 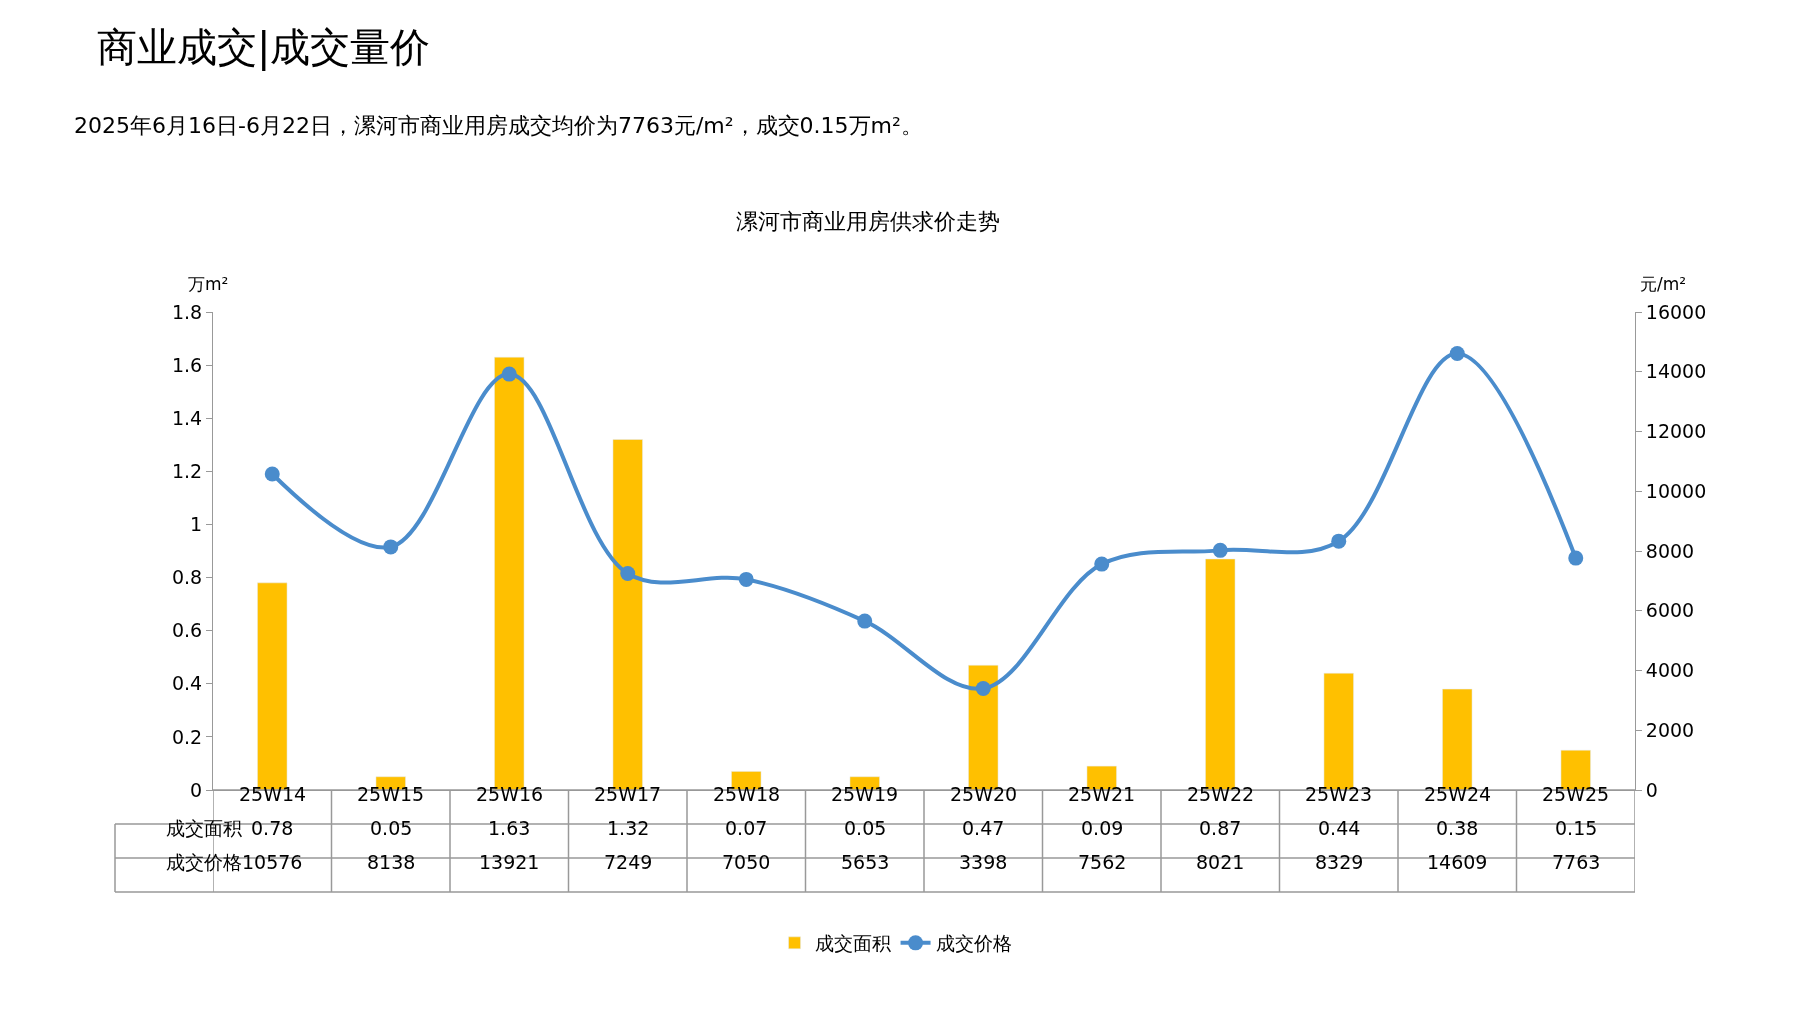 I want to click on y2-axis-title: 元/m², so click(x=1663, y=284).